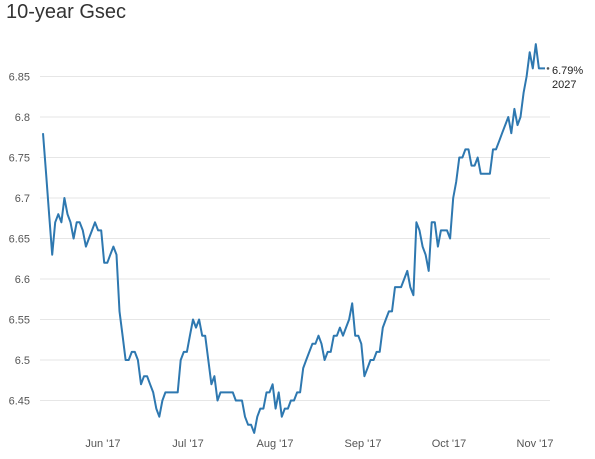  I want to click on y-tick-label: 6.7, so click(22, 199).